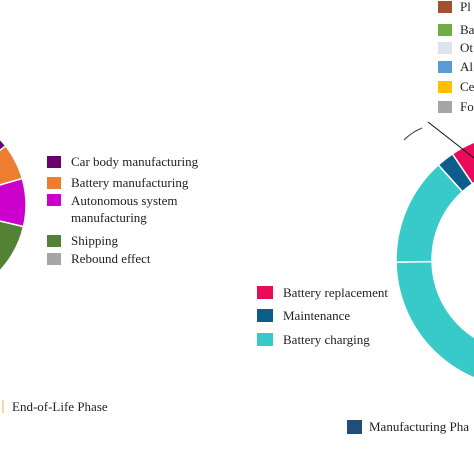 This screenshot has width=474, height=474. Describe the element at coordinates (54, 241) in the screenshot. I see `left-legend-swatch-shipping` at that location.